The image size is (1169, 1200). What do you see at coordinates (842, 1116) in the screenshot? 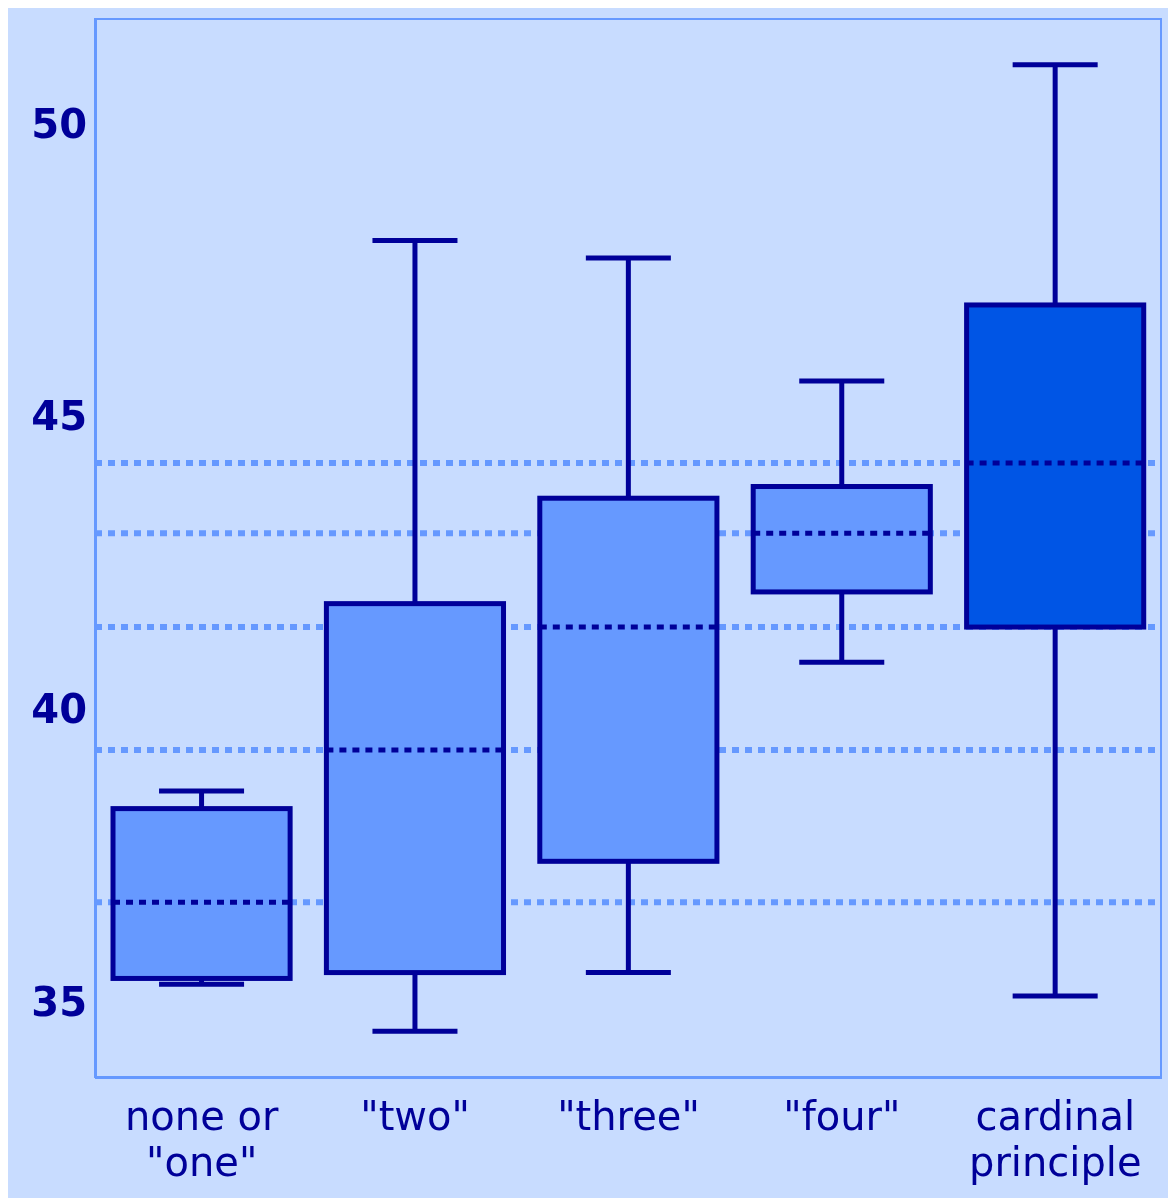
I see `x-tick-label: "four"` at bounding box center [842, 1116].